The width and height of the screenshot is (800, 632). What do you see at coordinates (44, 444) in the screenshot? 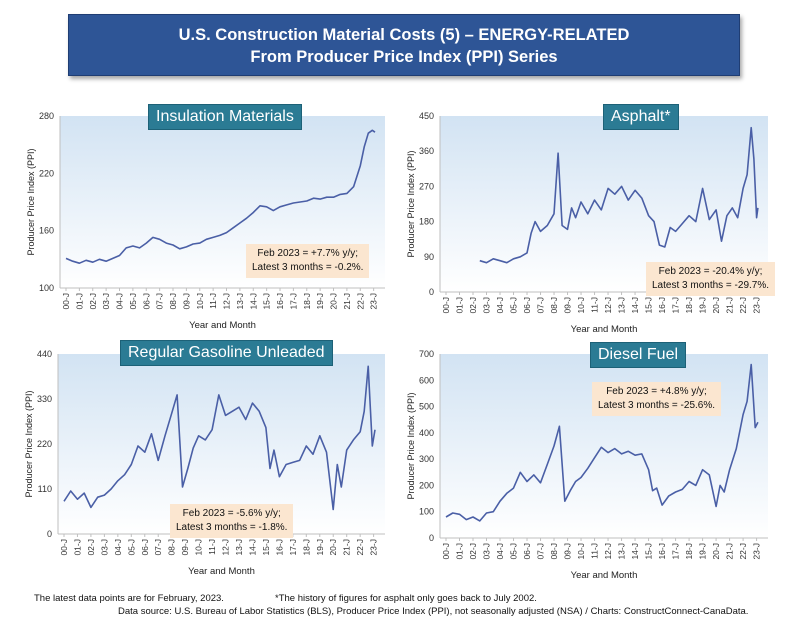
I see `gasoline-y-tick-label: 220` at bounding box center [44, 444].